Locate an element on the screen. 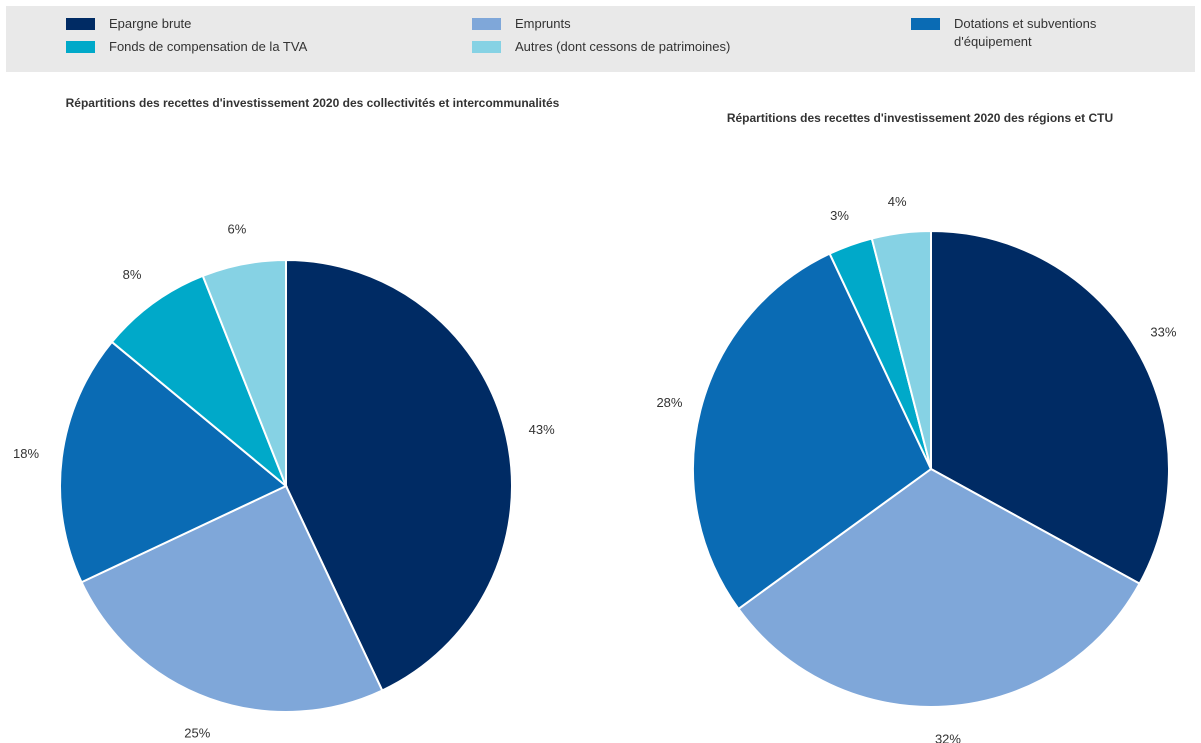 The image size is (1201, 743). pie-data-label: 6% is located at coordinates (237, 229).